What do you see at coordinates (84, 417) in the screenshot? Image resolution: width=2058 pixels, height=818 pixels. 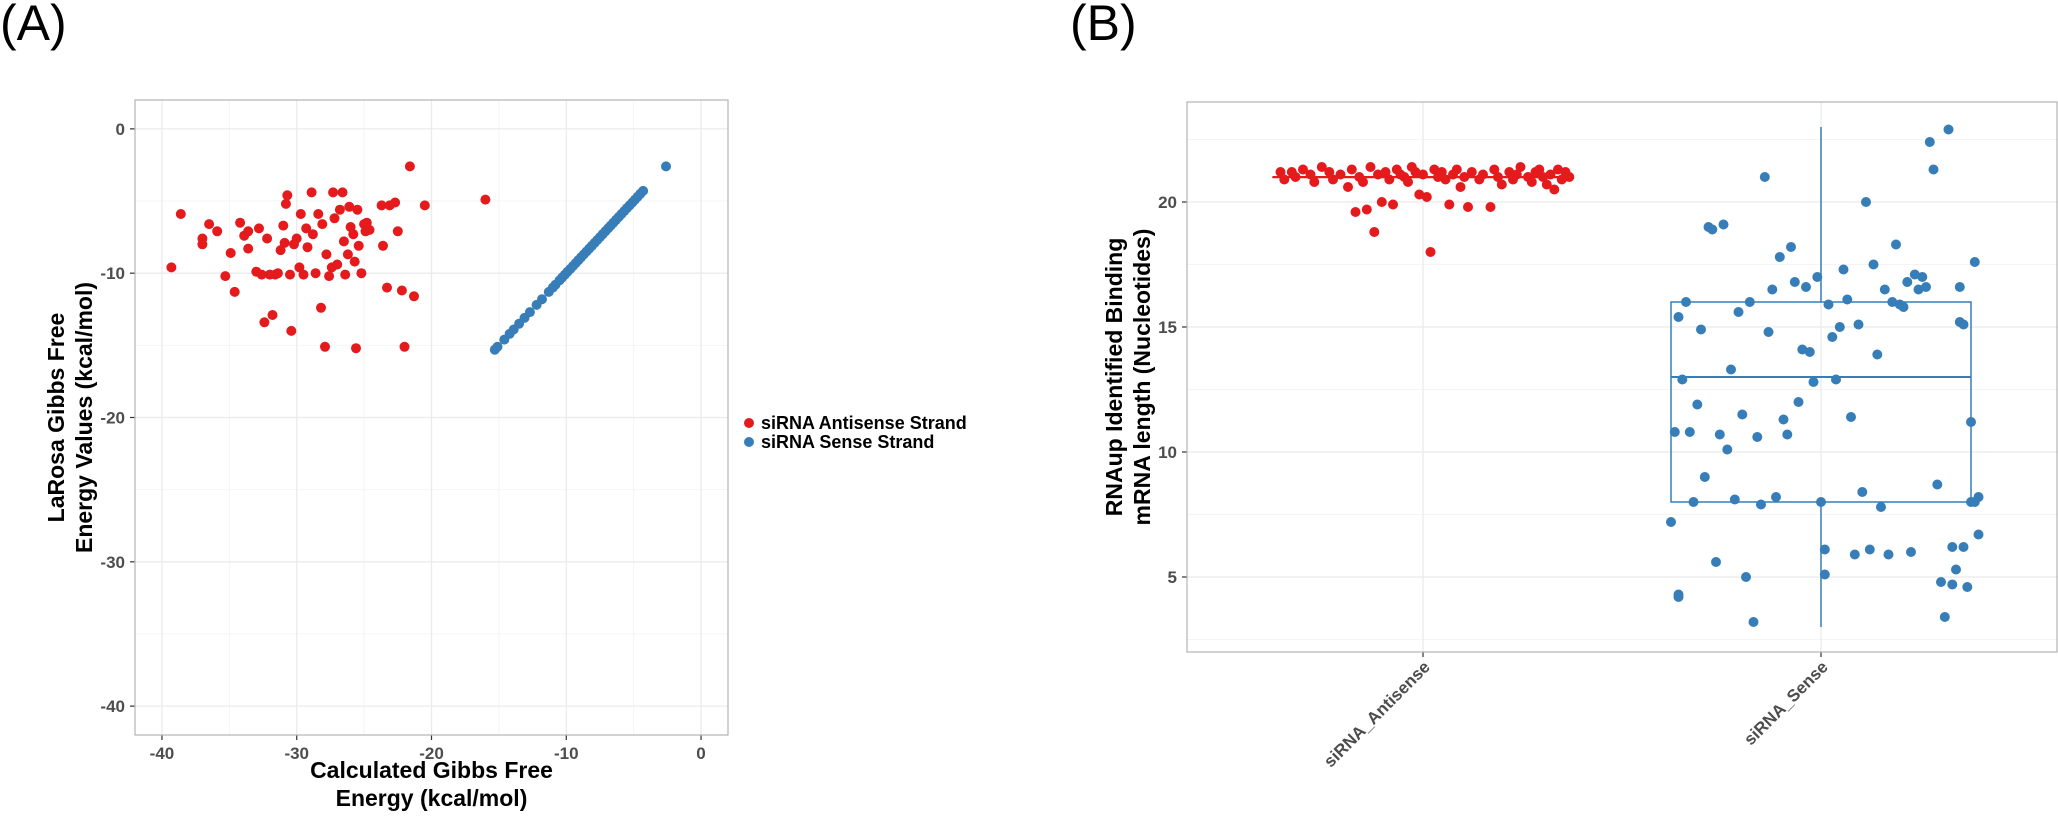 I see `y-axis-title-line-2: Energy Values (kcal/mol)` at bounding box center [84, 417].